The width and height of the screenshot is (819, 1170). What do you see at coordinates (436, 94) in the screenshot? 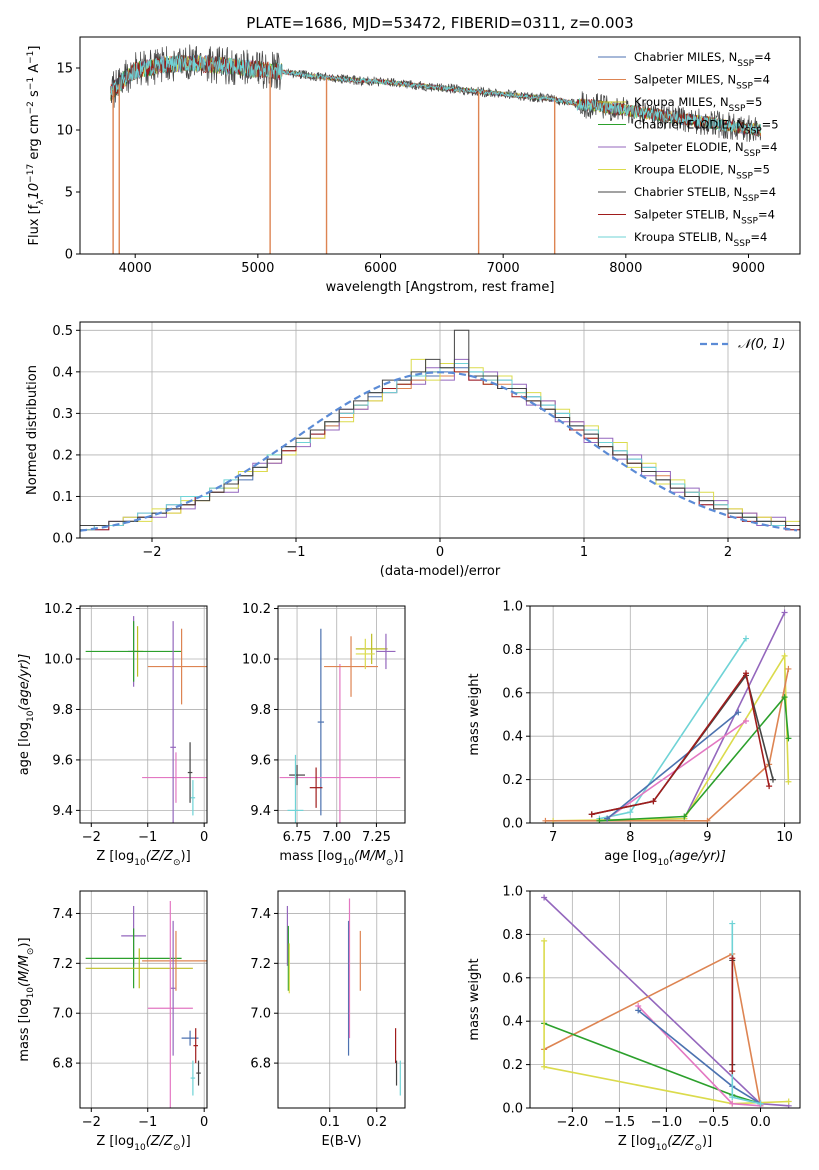
I see `spectrum-line` at bounding box center [436, 94].